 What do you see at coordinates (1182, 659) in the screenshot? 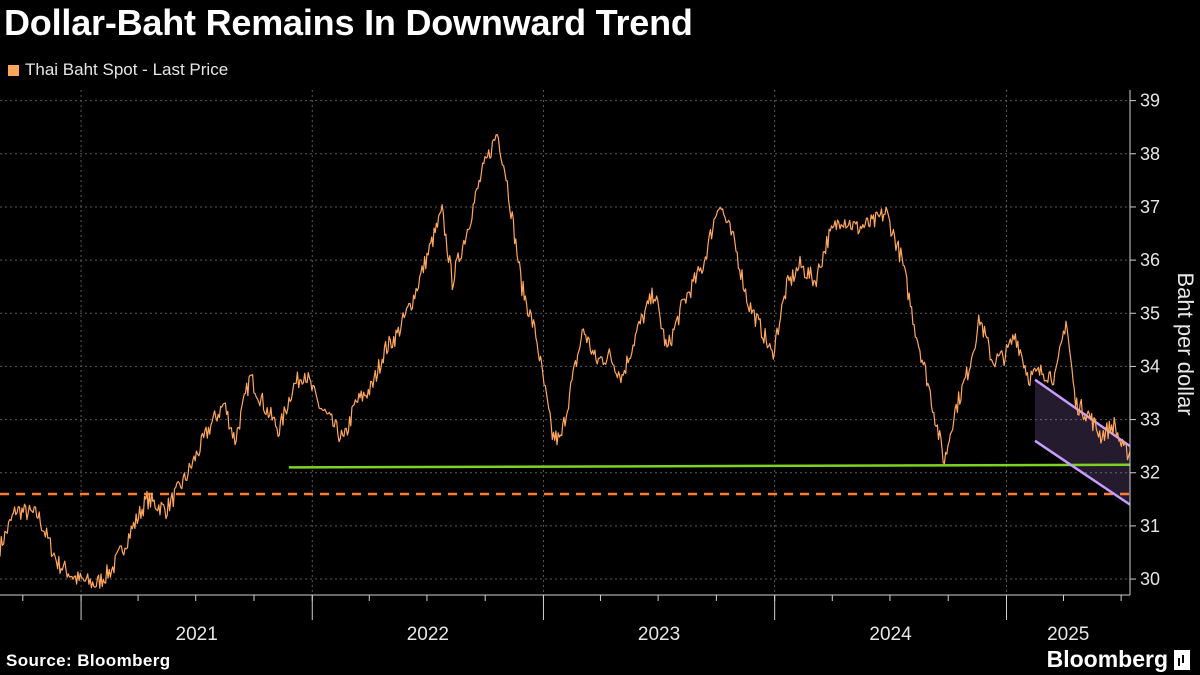
I see `chart-icon` at bounding box center [1182, 659].